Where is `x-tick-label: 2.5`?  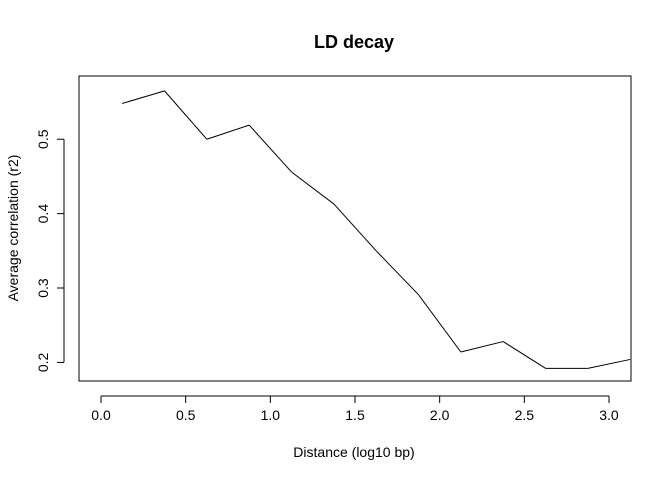 x-tick-label: 2.5 is located at coordinates (525, 415).